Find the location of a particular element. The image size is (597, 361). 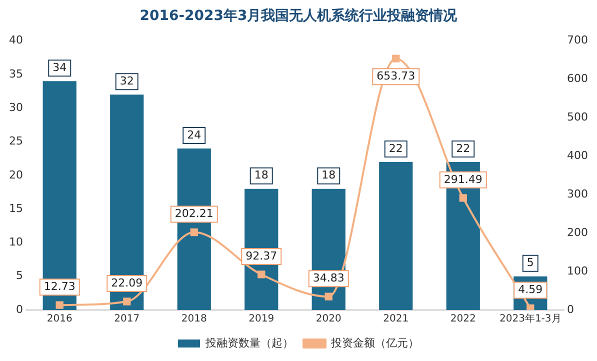

legend-label: 投资金额（亿元） is located at coordinates (374, 343).